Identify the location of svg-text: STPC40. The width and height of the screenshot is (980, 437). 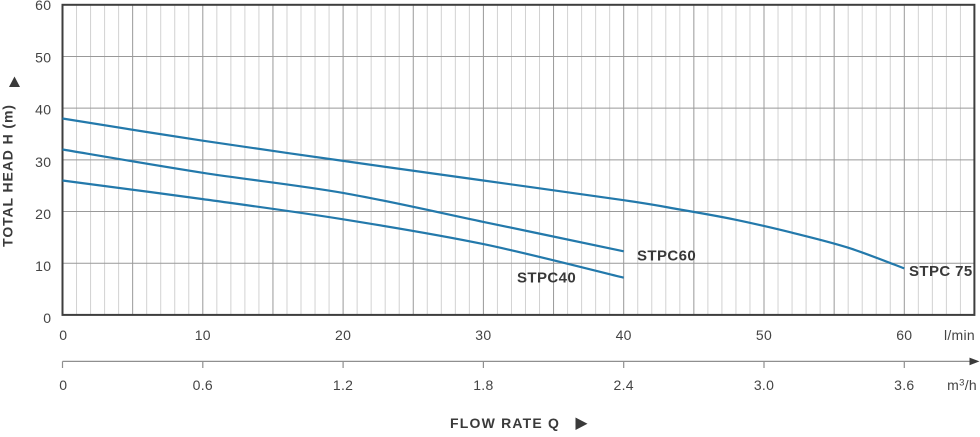
(546, 277).